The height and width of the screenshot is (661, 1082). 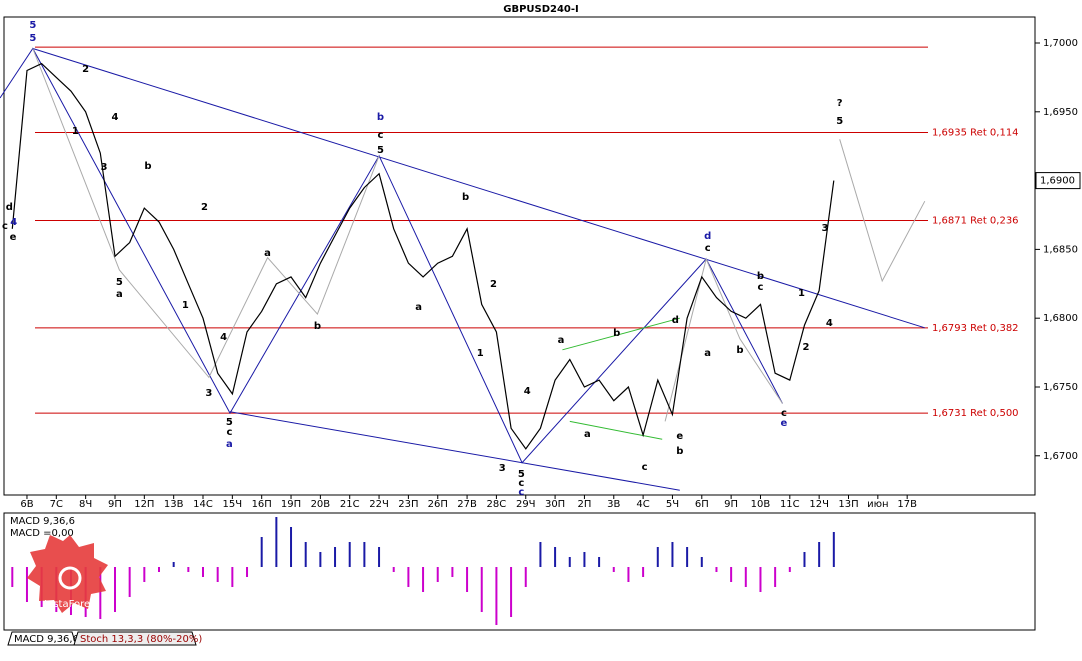 What do you see at coordinates (555, 504) in the screenshot?
I see `x-tick-label: 30П` at bounding box center [555, 504].